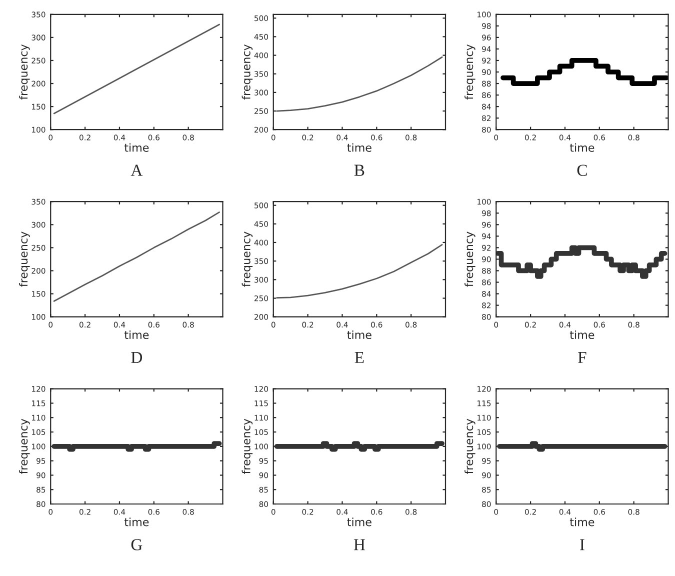 This screenshot has height=576, width=675. What do you see at coordinates (359, 544) in the screenshot?
I see `text: H` at bounding box center [359, 544].